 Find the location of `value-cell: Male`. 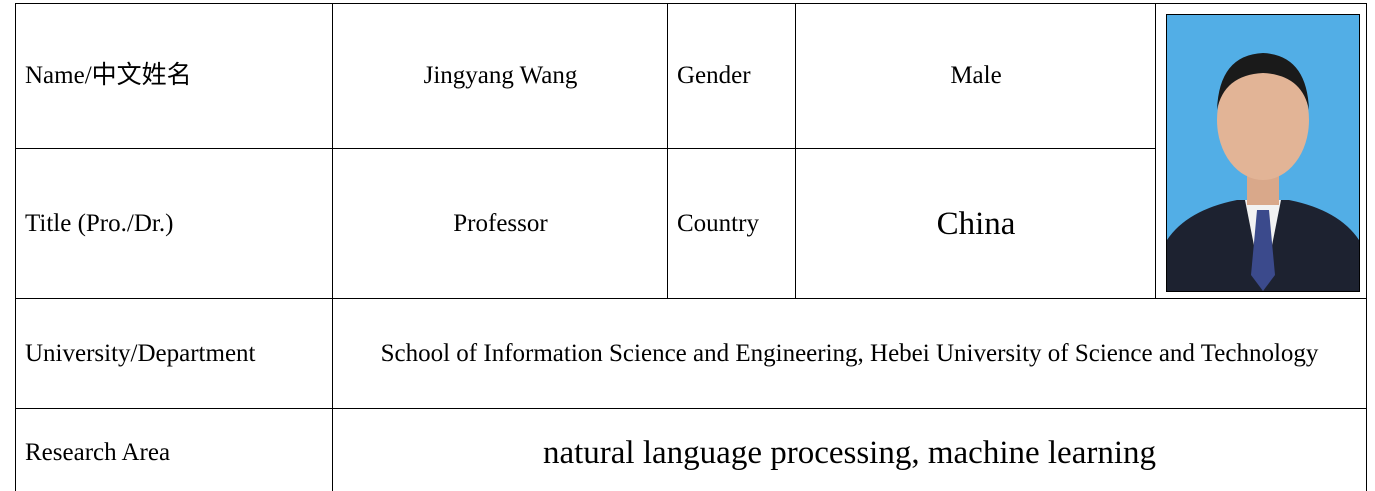

value-cell: Male is located at coordinates (975, 76).